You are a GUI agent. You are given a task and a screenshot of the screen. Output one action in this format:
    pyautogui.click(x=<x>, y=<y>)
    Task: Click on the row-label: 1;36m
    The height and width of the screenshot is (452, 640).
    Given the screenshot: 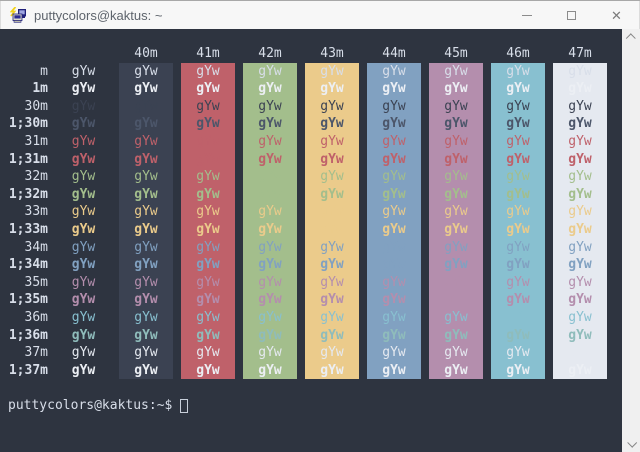 What is the action you would take?
    pyautogui.click(x=28, y=335)
    